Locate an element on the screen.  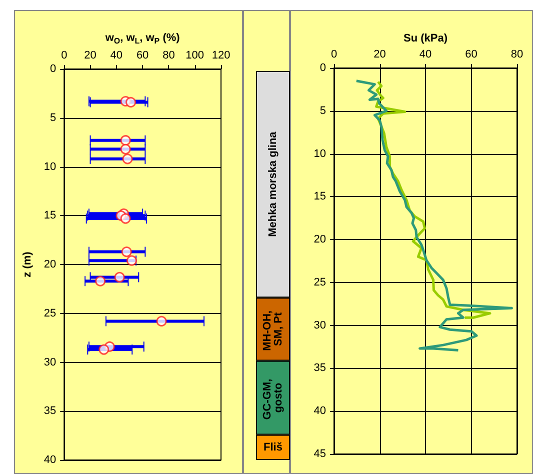
series-label: Mehka morska glina is located at coordinates (273, 183).